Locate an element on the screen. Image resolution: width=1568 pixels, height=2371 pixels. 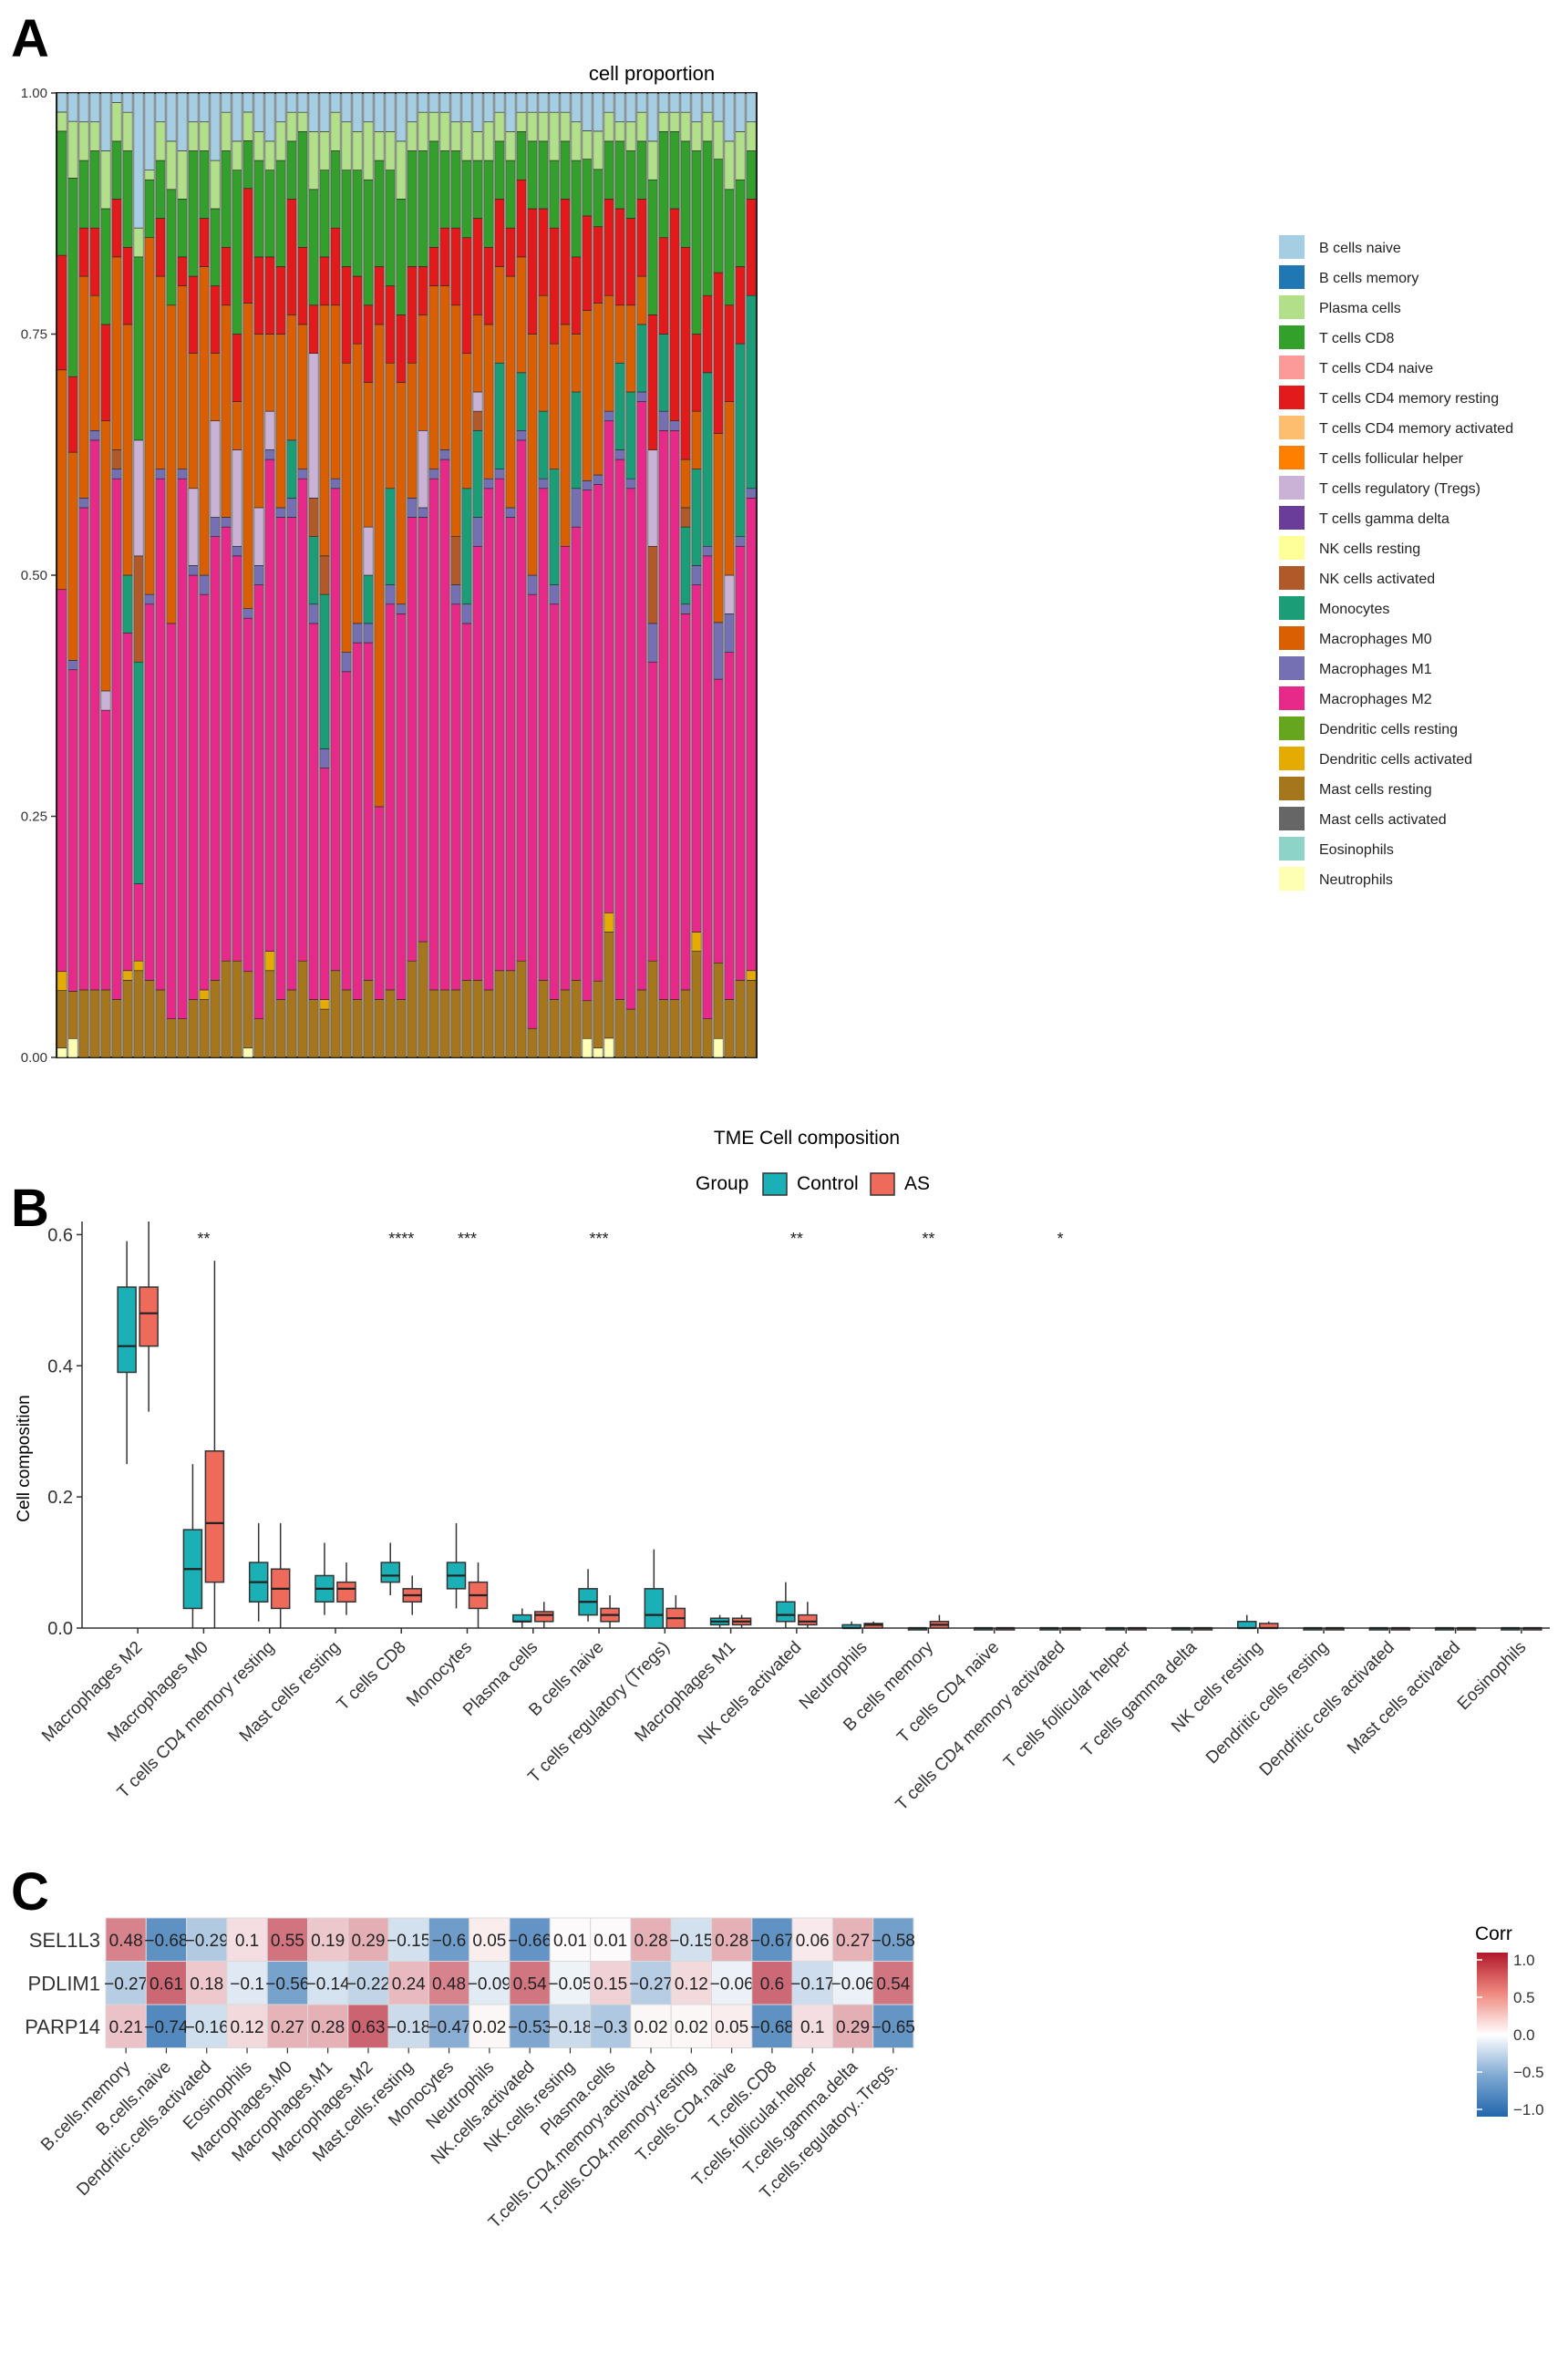
heatmap-cell-value: −0.53 is located at coordinates (530, 2028).